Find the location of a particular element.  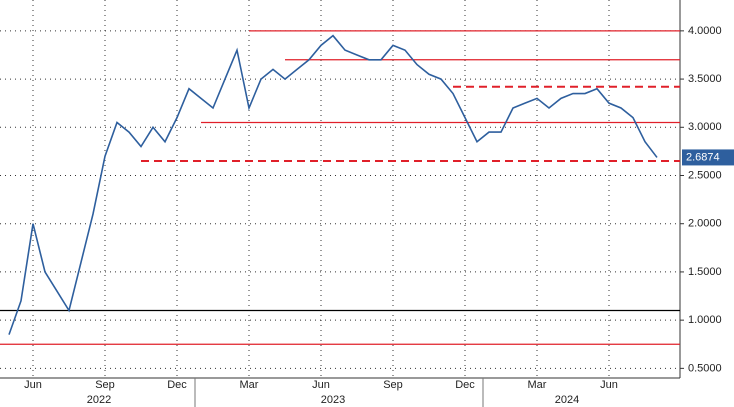

year-label: 2024 is located at coordinates (567, 400).